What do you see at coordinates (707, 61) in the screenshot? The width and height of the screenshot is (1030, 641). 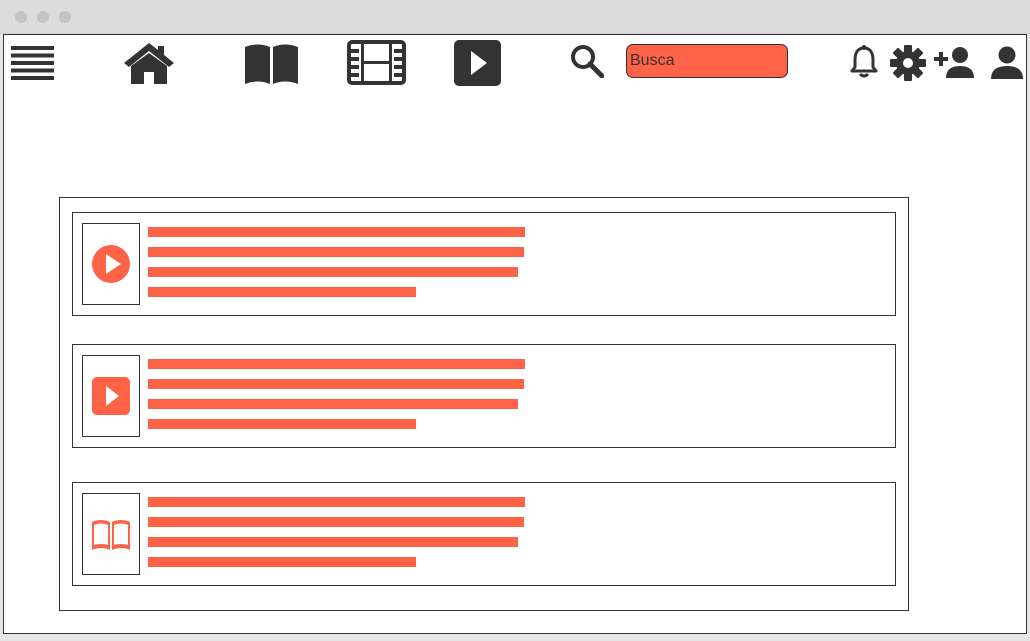 I see `search-input` at bounding box center [707, 61].